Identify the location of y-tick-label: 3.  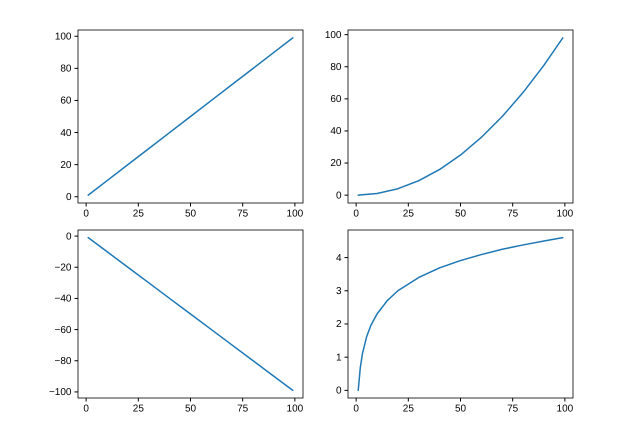
(339, 291).